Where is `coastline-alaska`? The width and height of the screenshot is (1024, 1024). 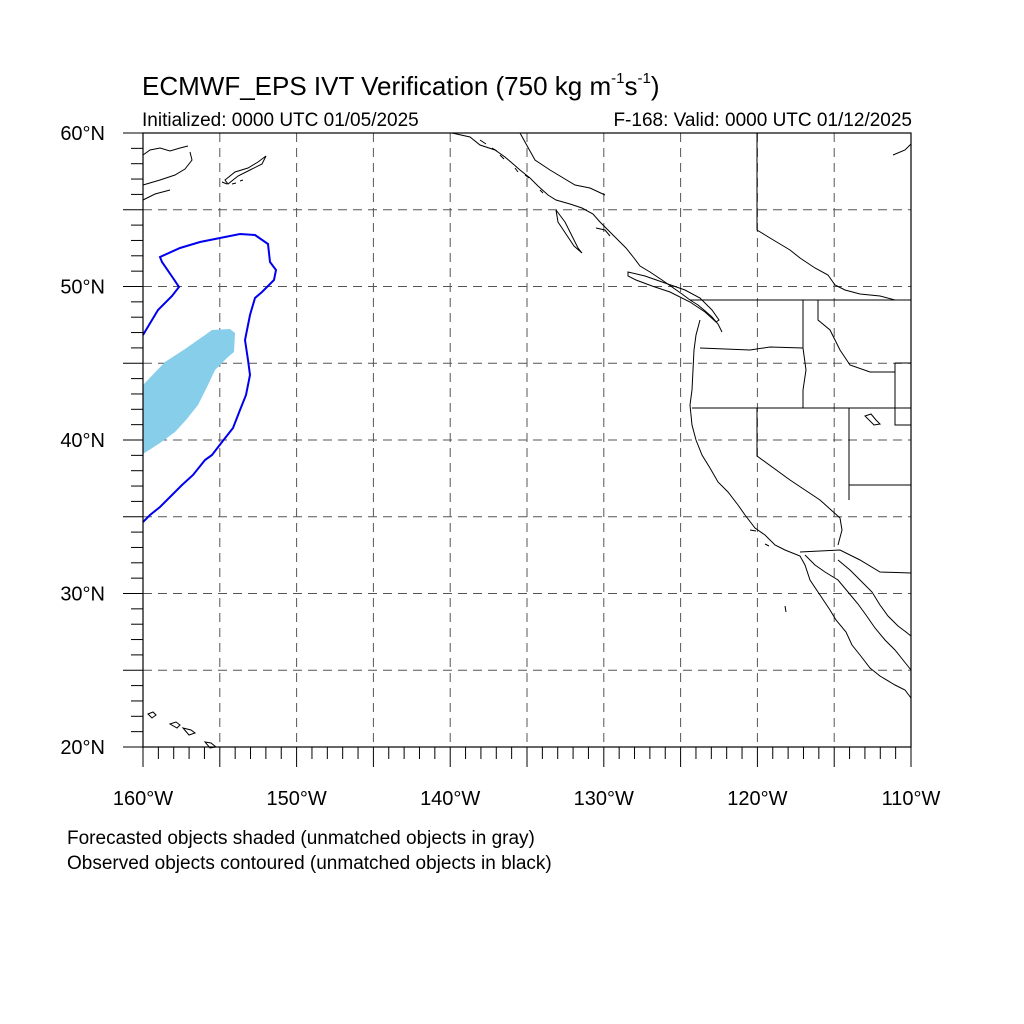
coastline-alaska is located at coordinates (527, 172).